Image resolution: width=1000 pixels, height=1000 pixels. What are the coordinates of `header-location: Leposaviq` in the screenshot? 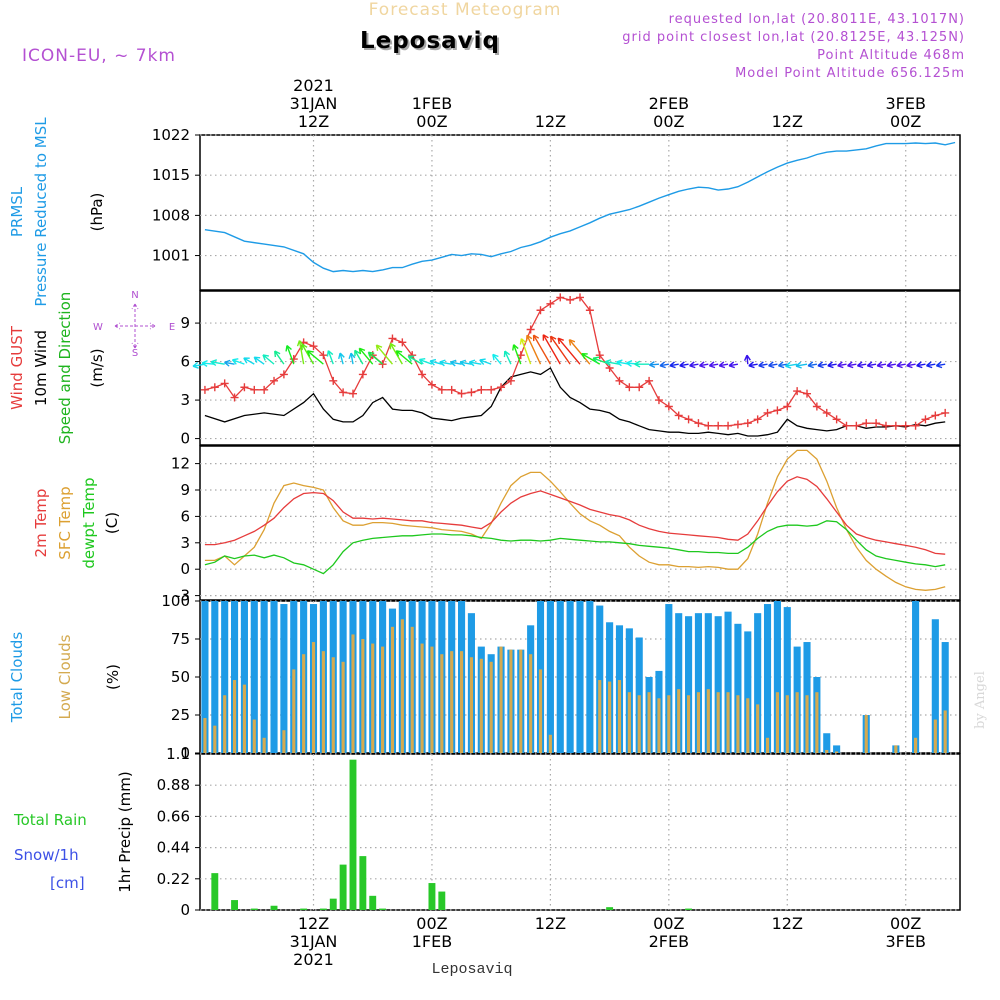 It's located at (430, 41).